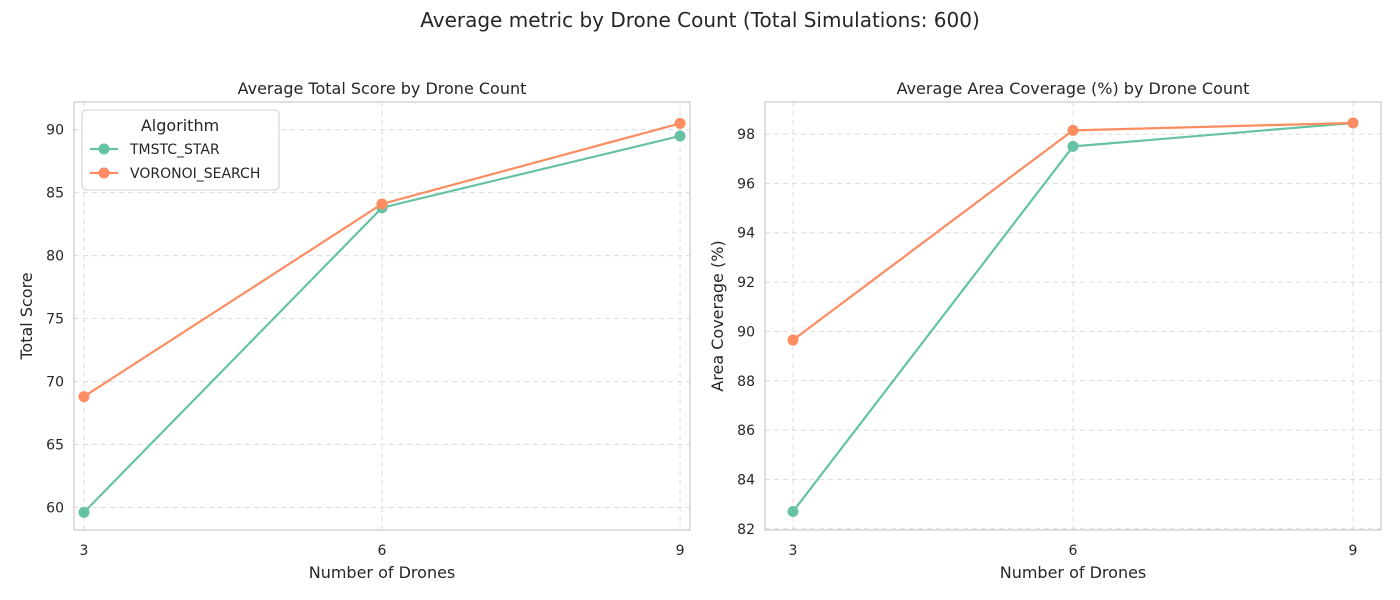  I want to click on y-axis-title: Total Score, so click(26, 316).